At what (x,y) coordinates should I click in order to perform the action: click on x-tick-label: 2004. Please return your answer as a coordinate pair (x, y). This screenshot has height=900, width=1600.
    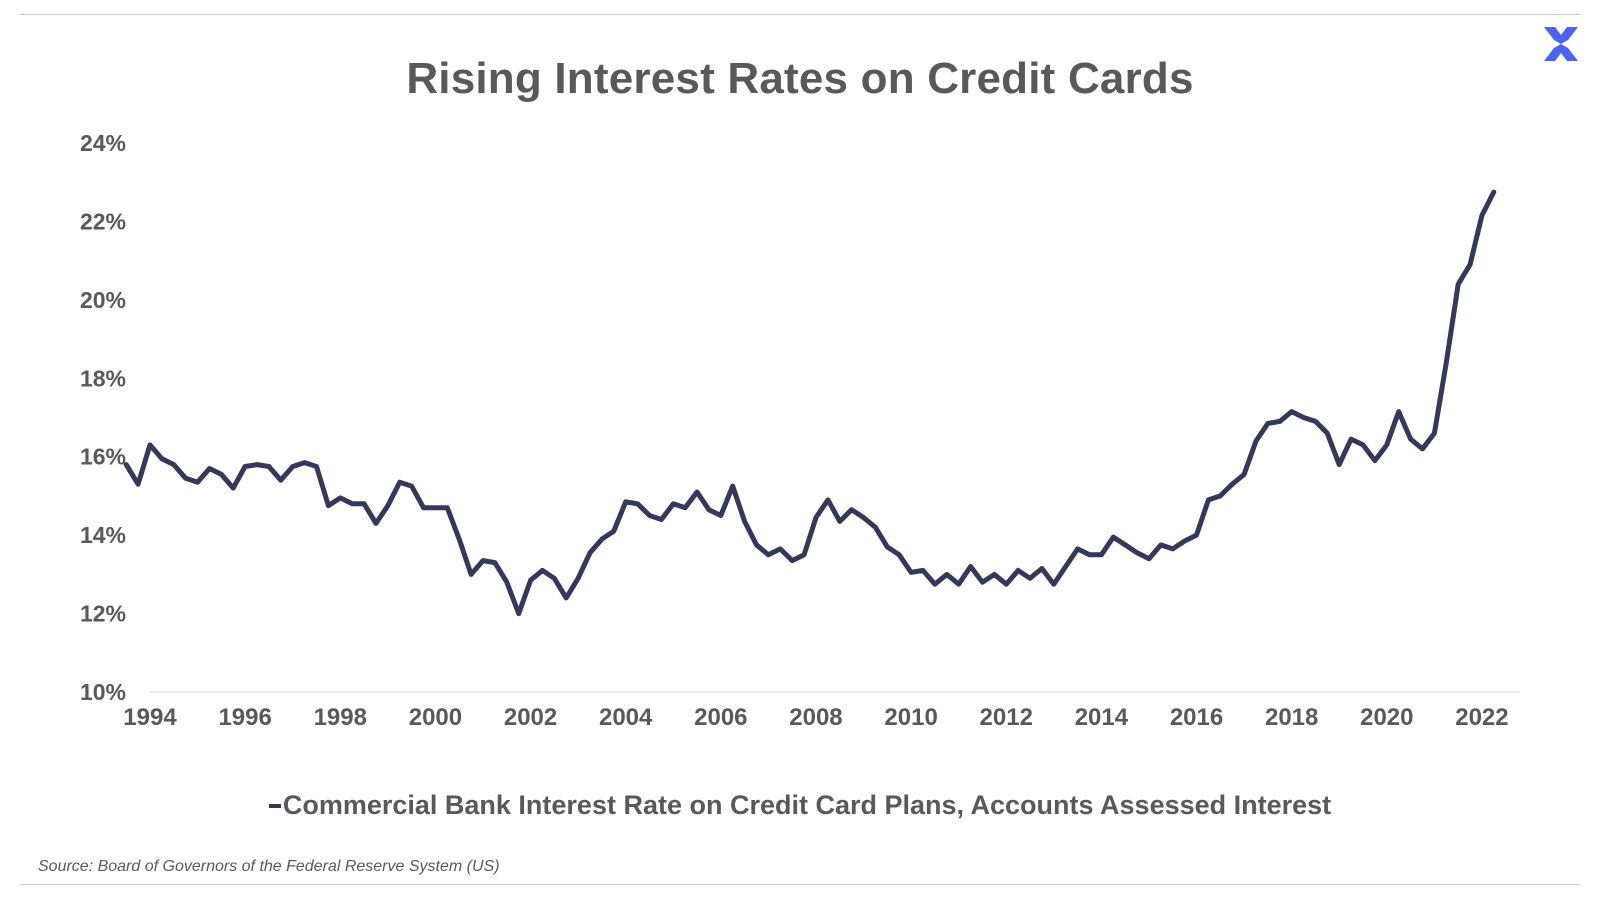
    Looking at the image, I should click on (626, 717).